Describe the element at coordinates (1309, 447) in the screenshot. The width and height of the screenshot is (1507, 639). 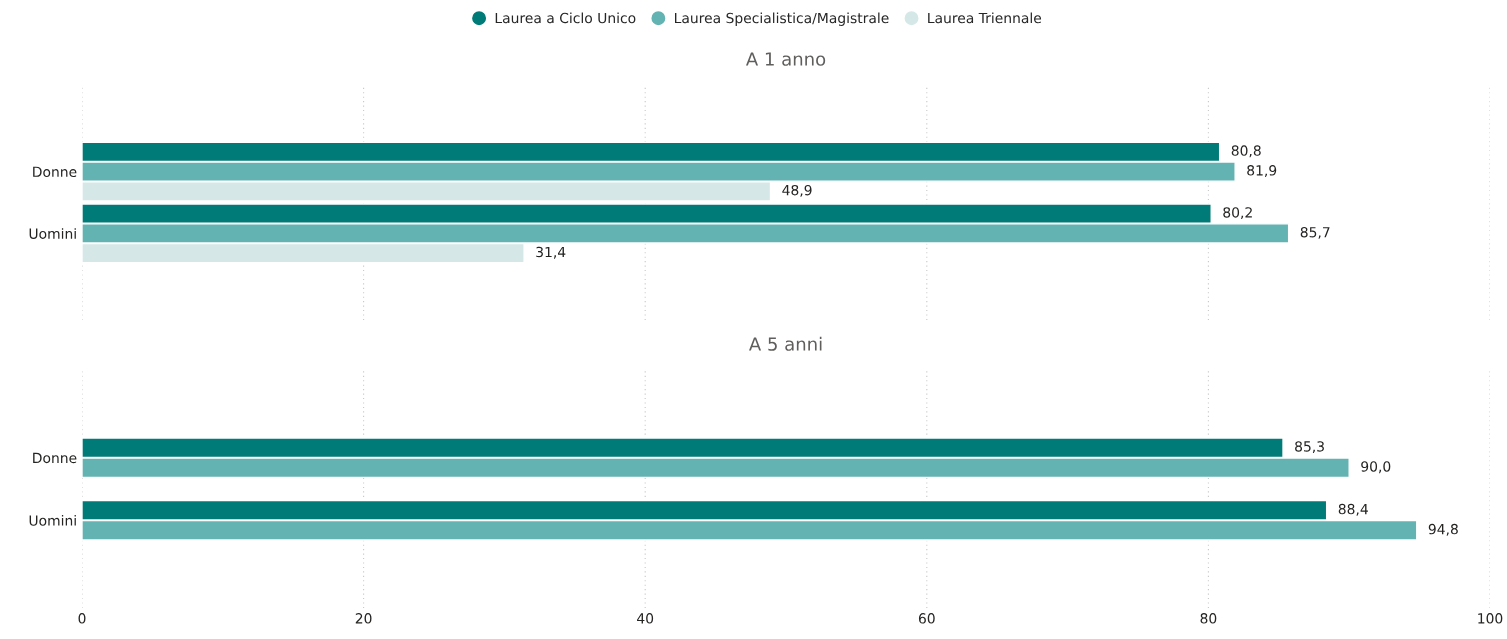
I see `data-label: 85,3` at that location.